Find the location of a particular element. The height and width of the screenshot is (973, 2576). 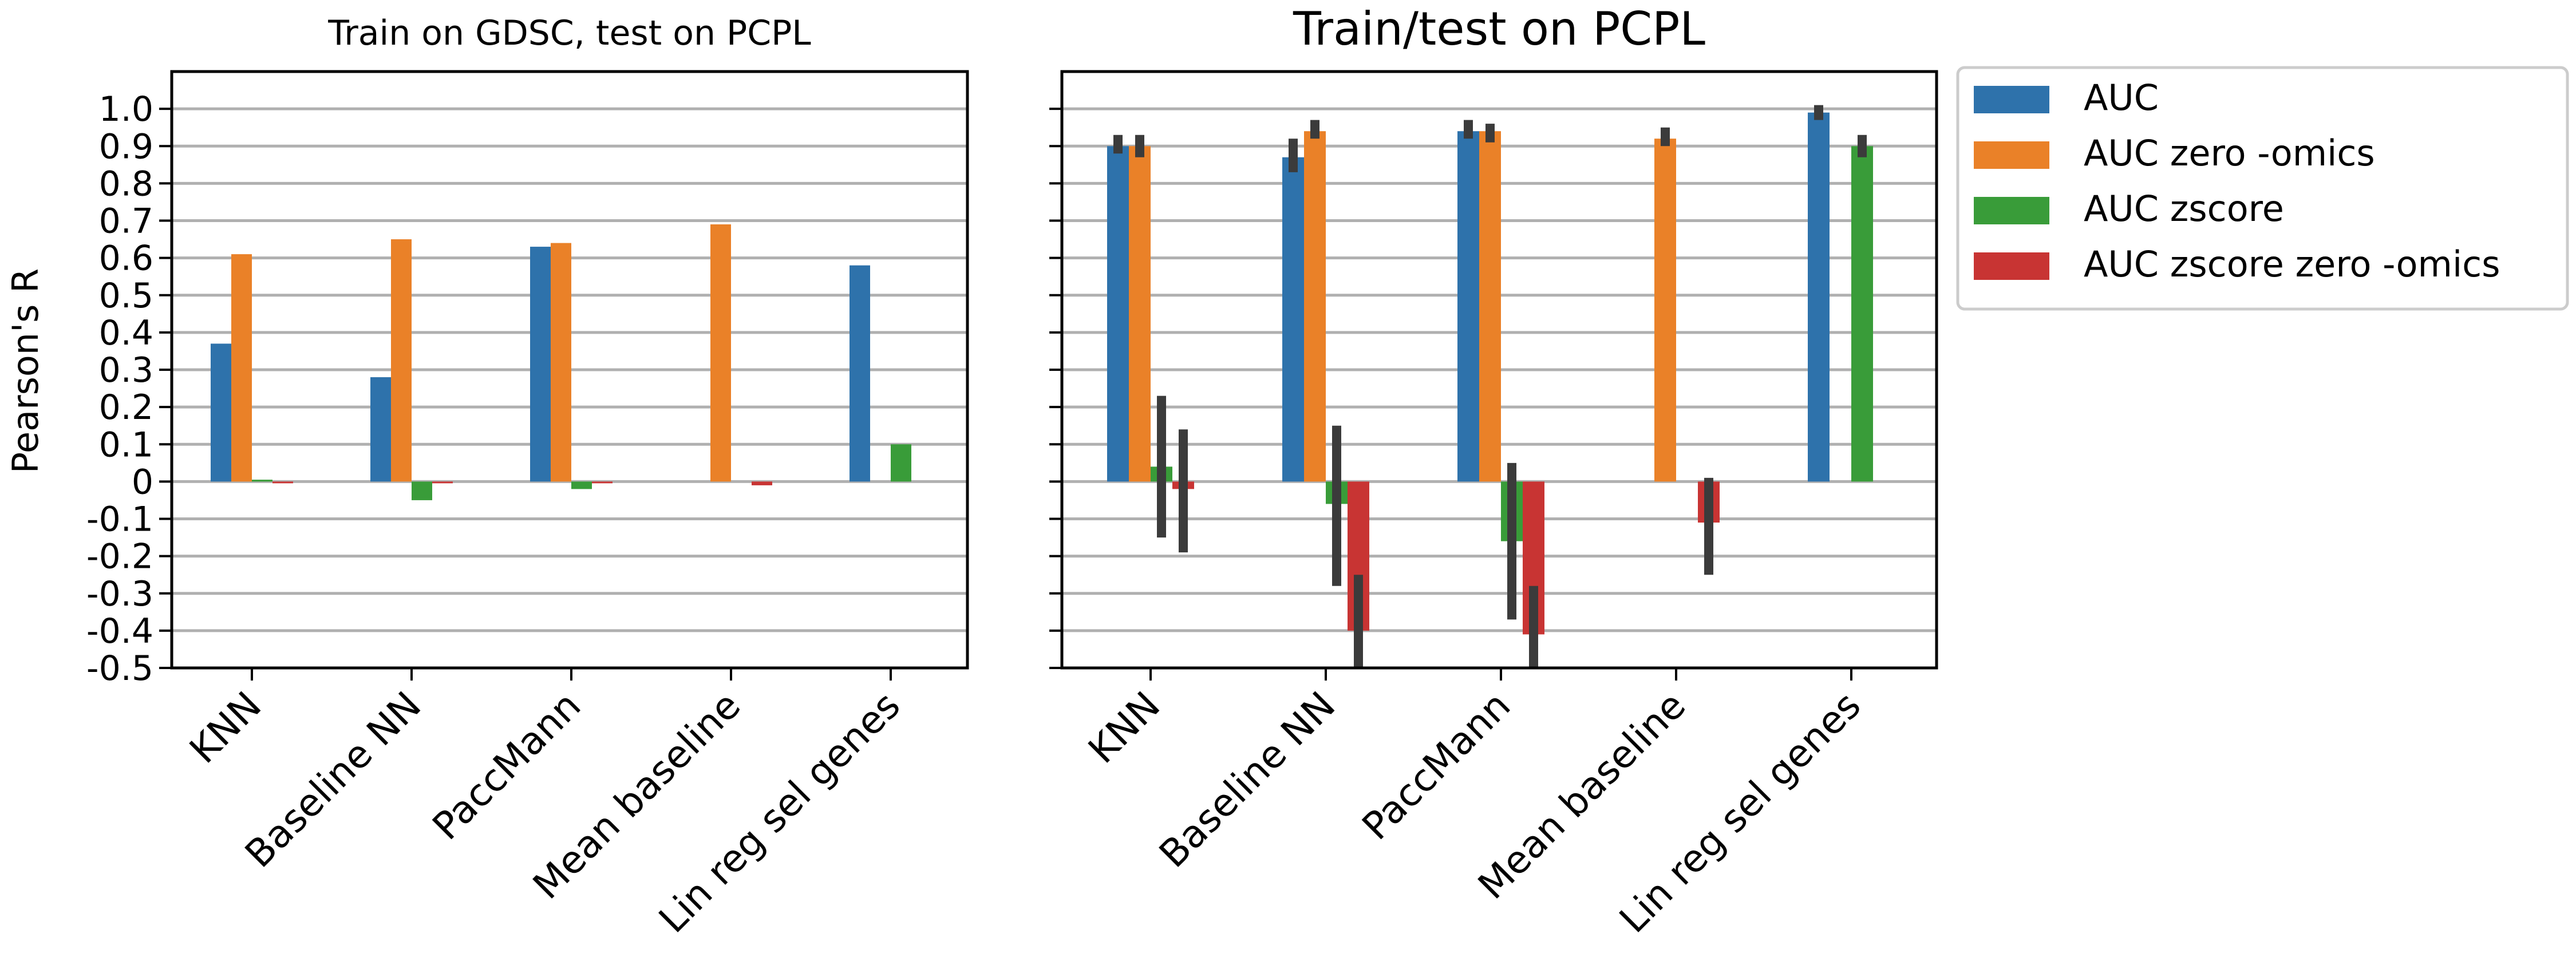

legend-label: AUC zscore is located at coordinates (2184, 209).